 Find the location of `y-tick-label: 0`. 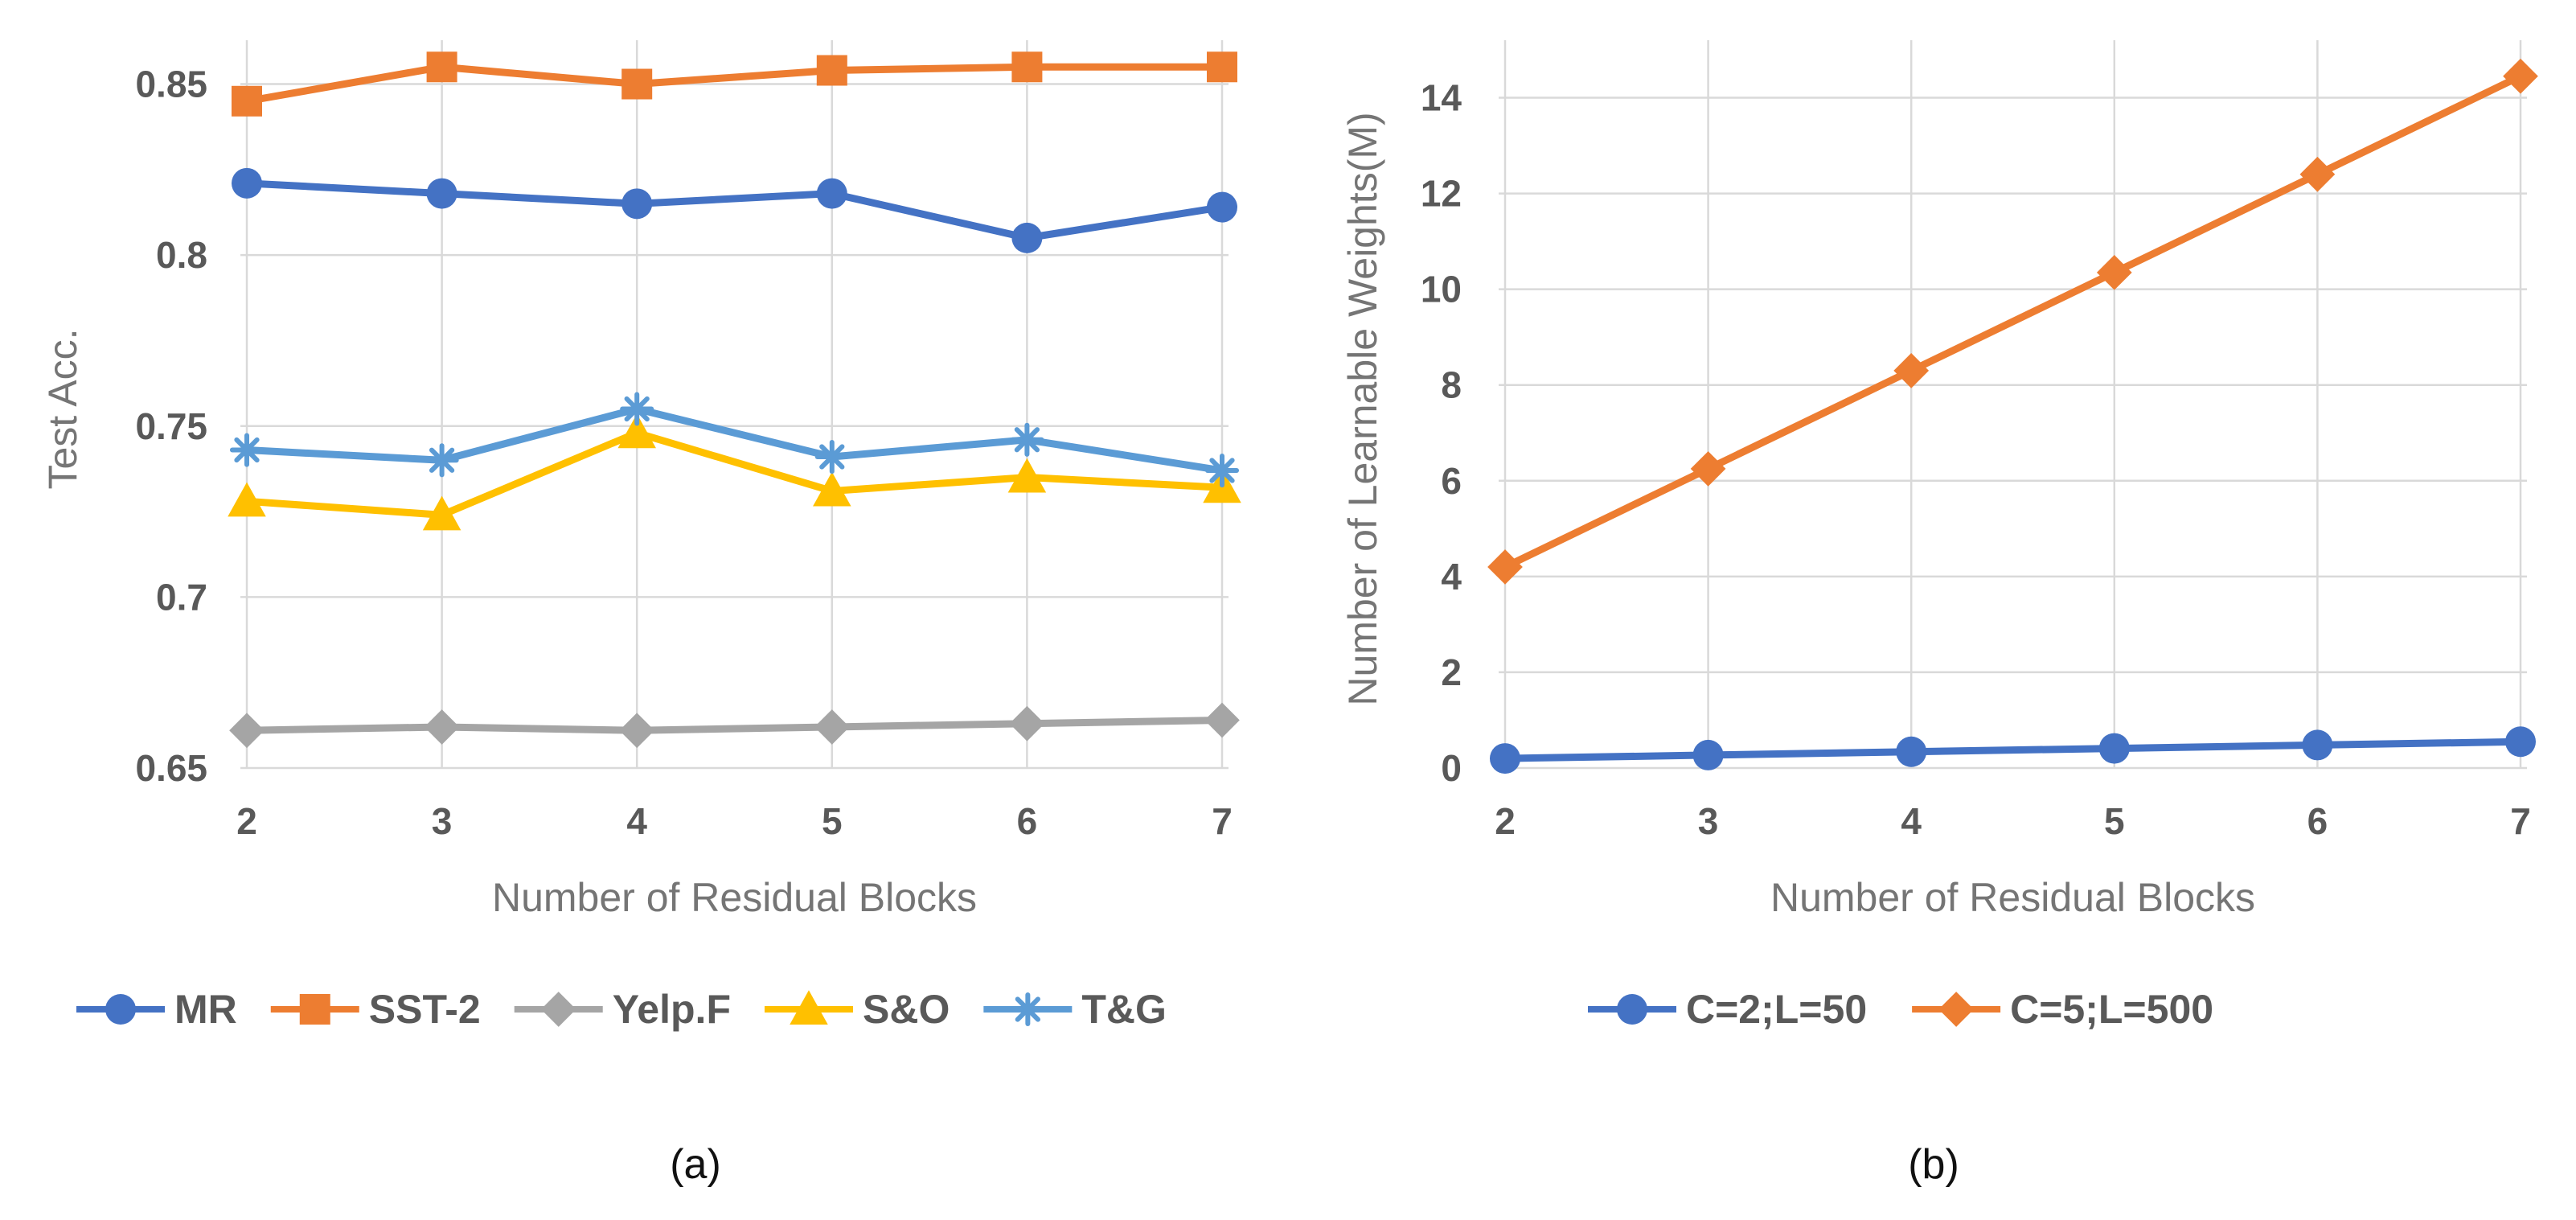

y-tick-label: 0 is located at coordinates (1451, 768).